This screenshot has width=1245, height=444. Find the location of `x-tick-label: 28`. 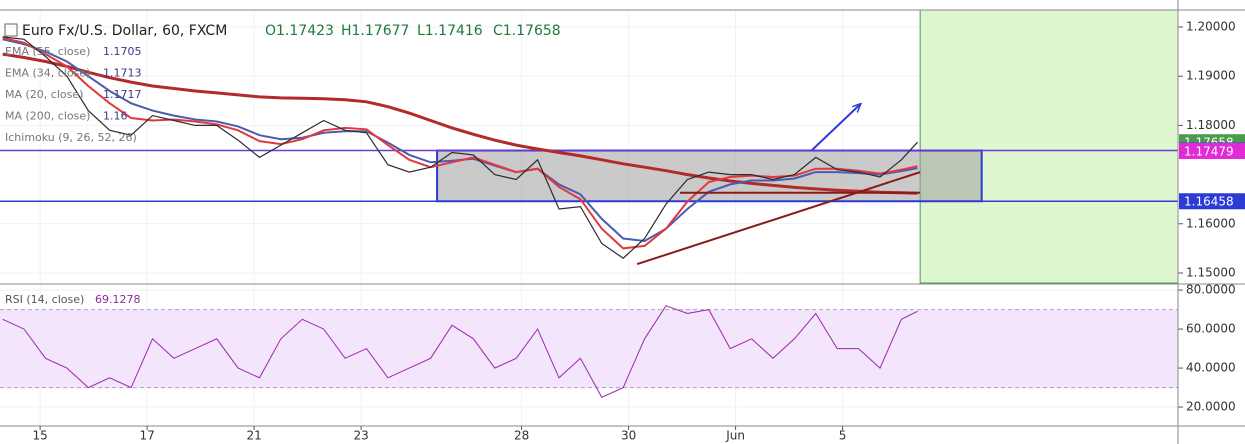

x-tick-label: 28 is located at coordinates (521, 436).